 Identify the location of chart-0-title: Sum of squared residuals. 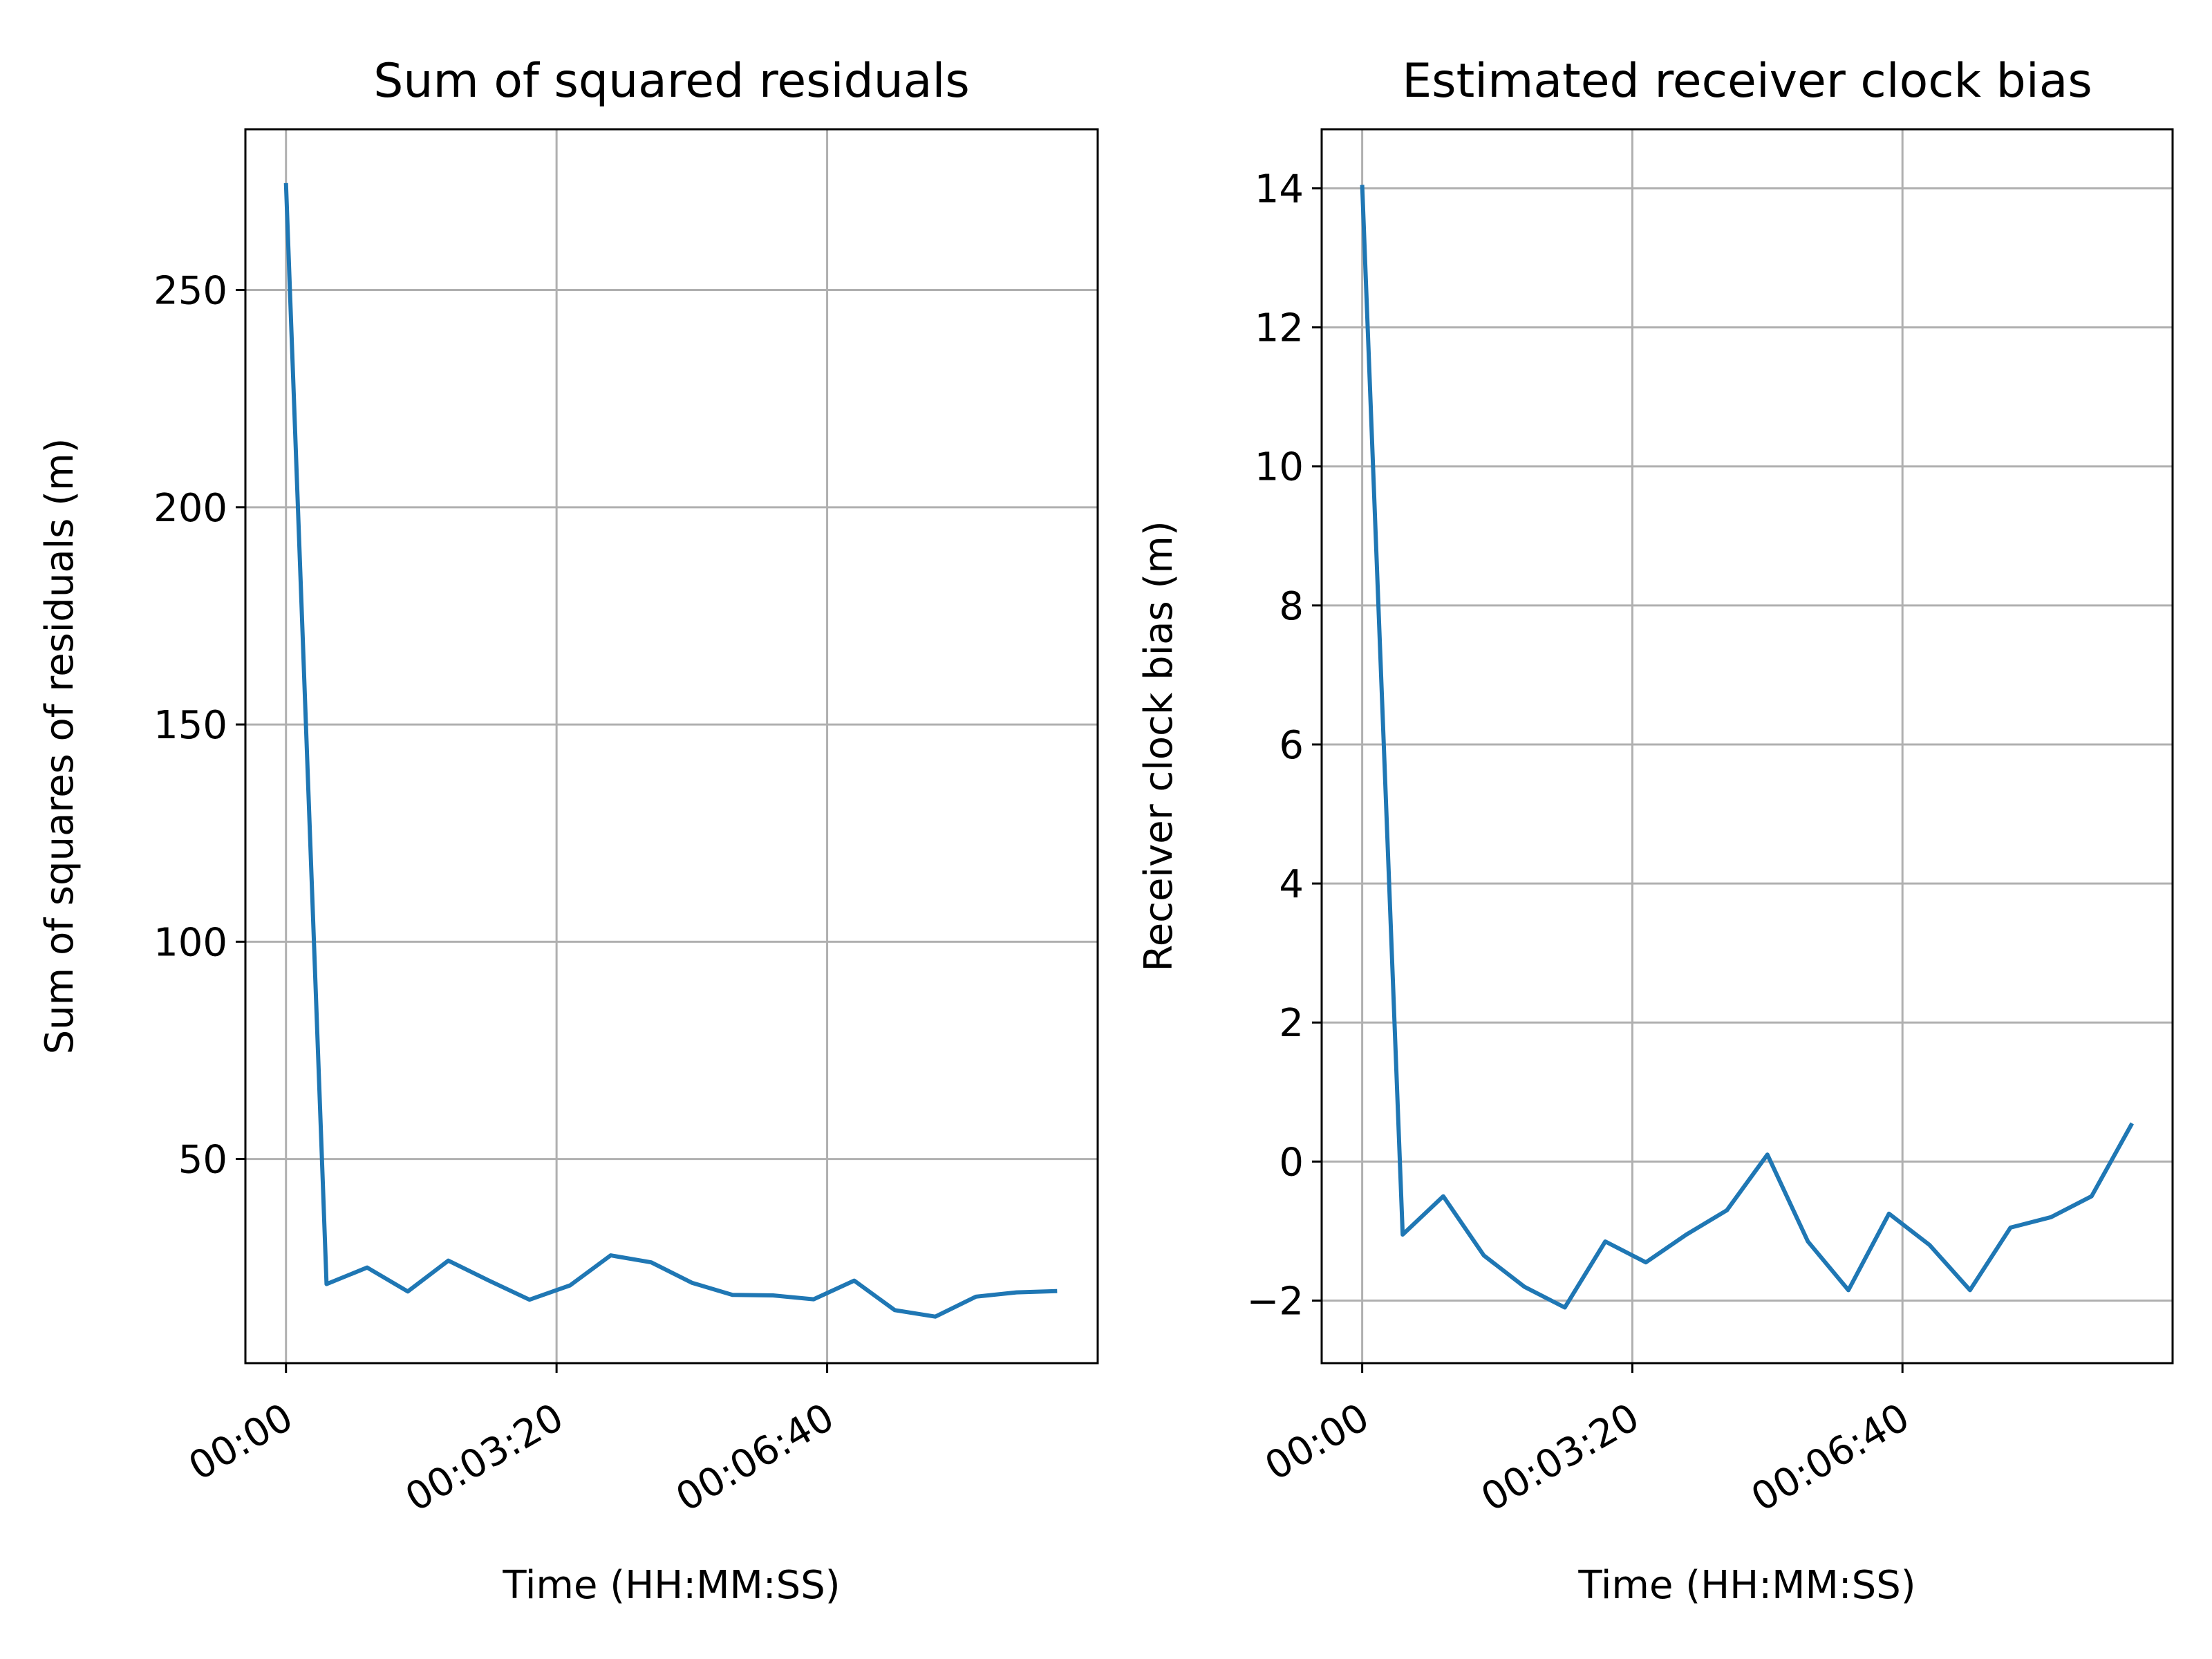
(671, 82).